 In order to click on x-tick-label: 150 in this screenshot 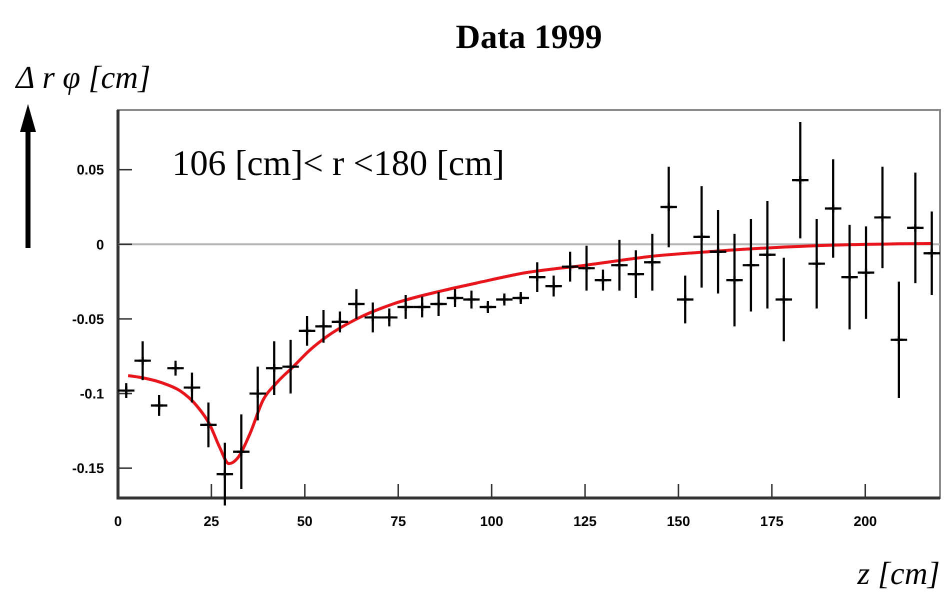, I will do `click(678, 521)`.